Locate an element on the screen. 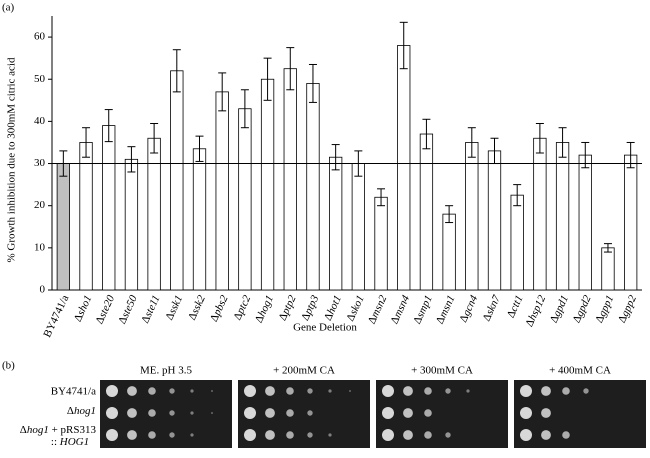 This screenshot has width=650, height=458. x-axis-label: Gene Deletion is located at coordinates (325, 328).